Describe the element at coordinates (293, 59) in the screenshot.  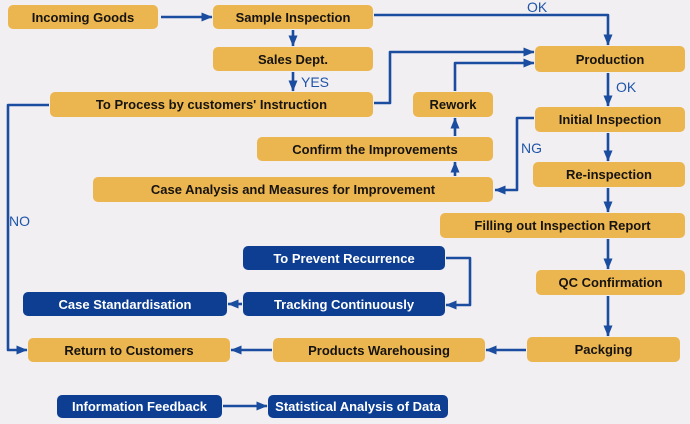
I see `node-sales-dept: Sales Dept.` at that location.